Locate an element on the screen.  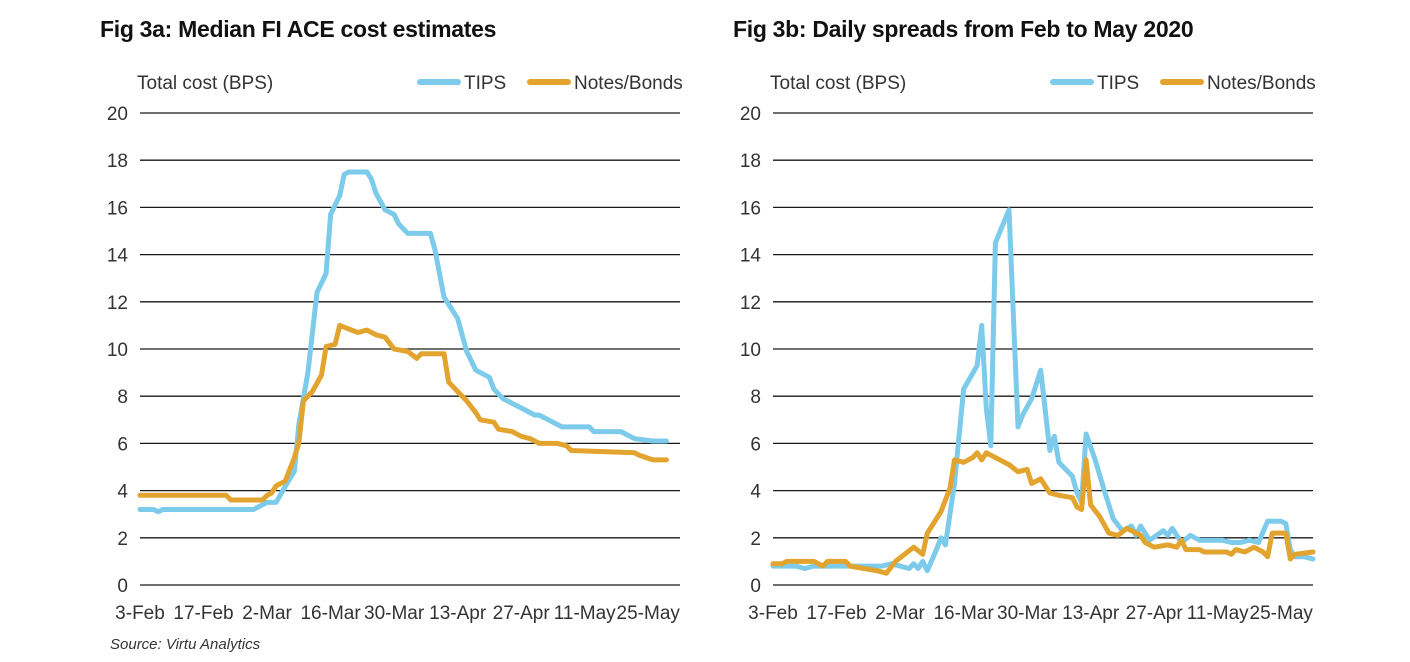
source-note: Source: Virtu Analytics is located at coordinates (185, 644).